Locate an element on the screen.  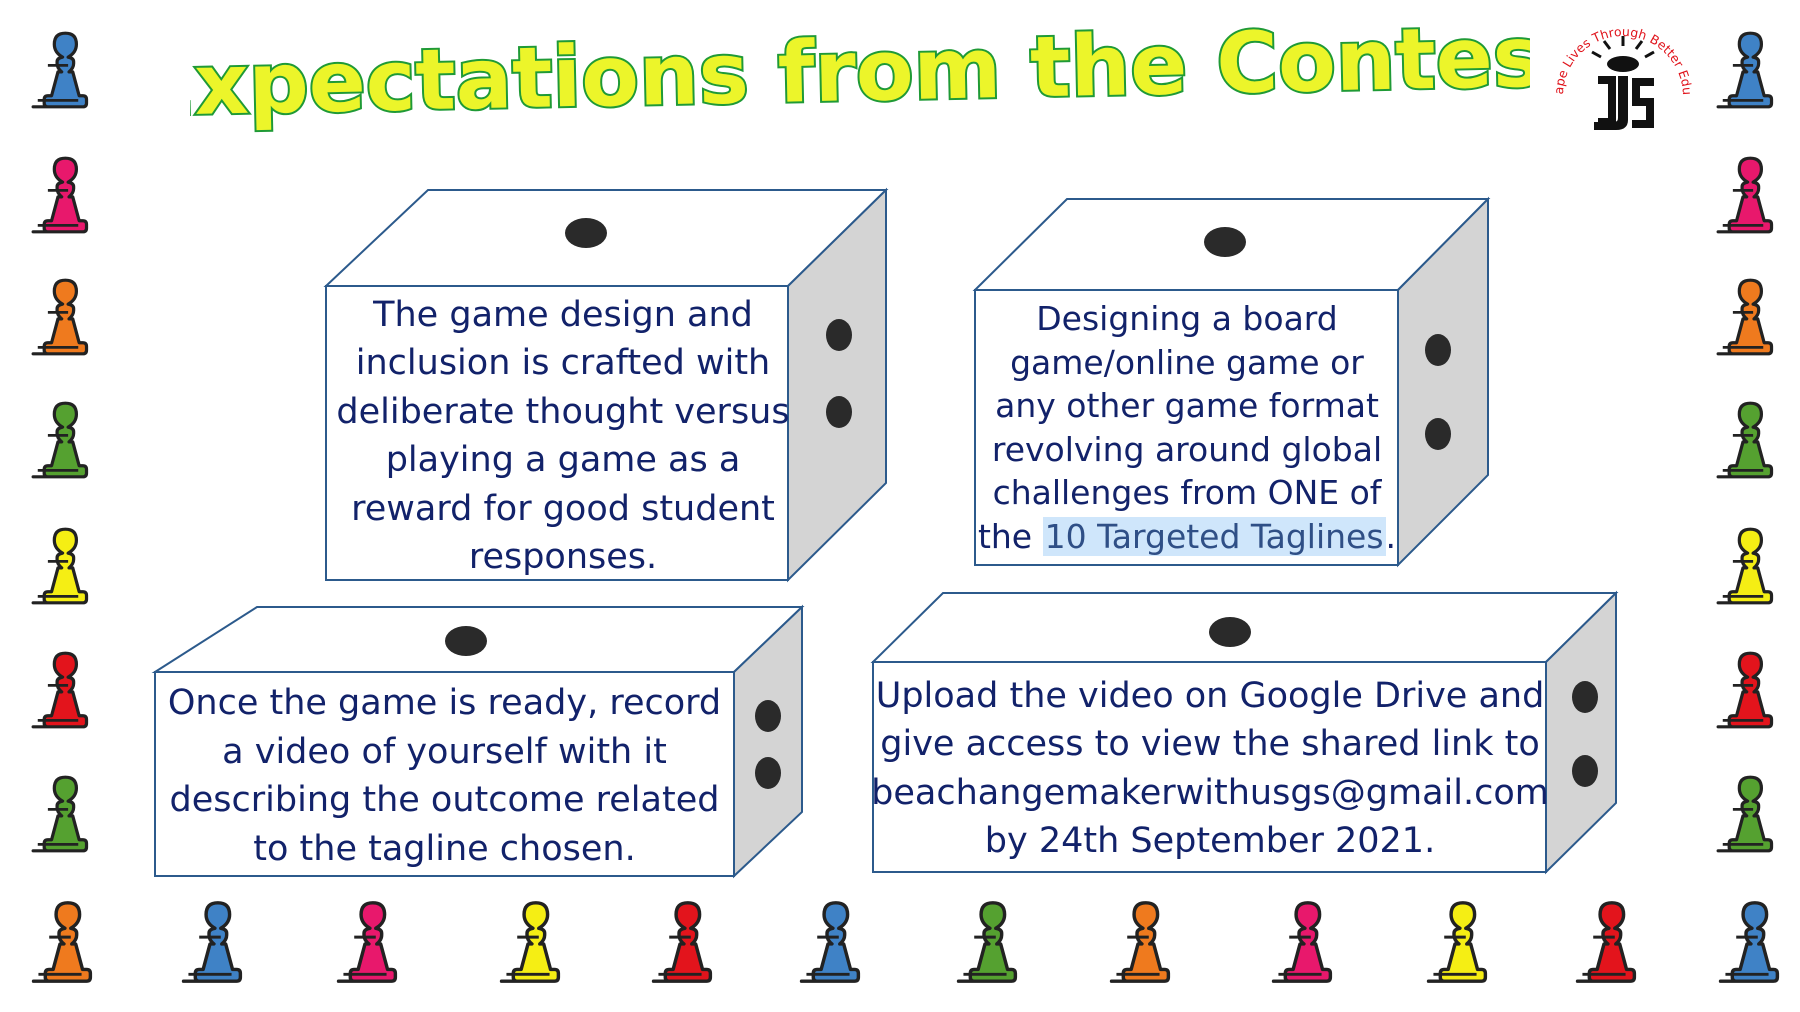
school-logo: We Shape Lives Through Better Education is located at coordinates (1621, 68).